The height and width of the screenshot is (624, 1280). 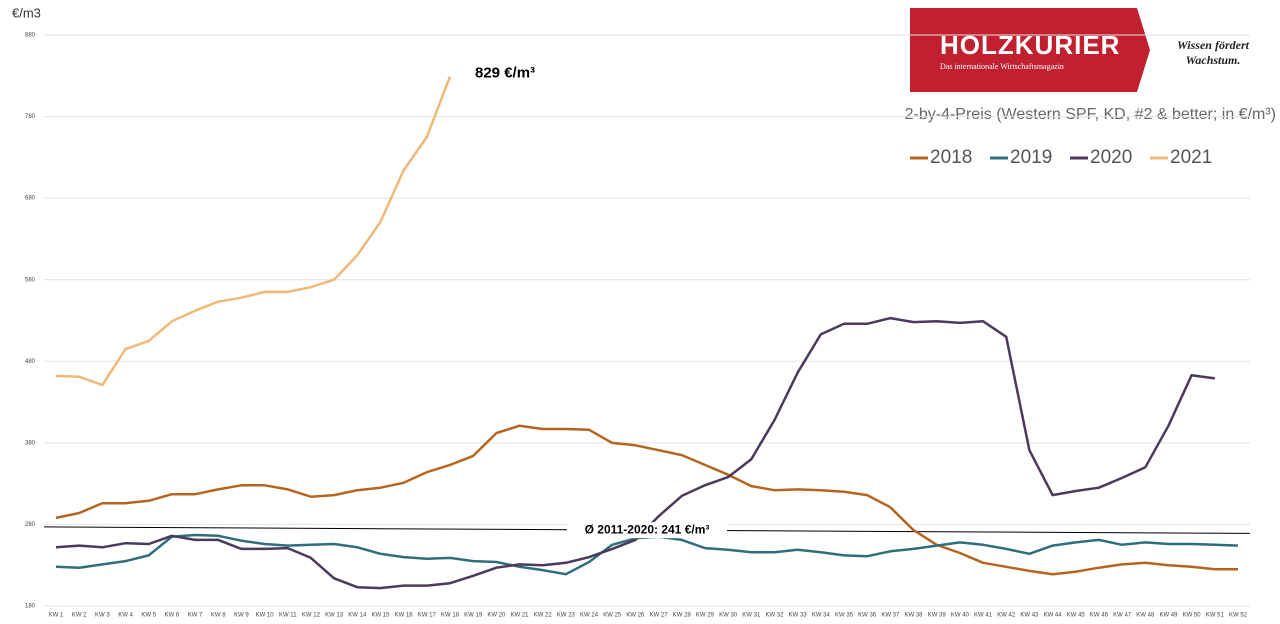 I want to click on x-tick-label: KW 13, so click(x=334, y=616).